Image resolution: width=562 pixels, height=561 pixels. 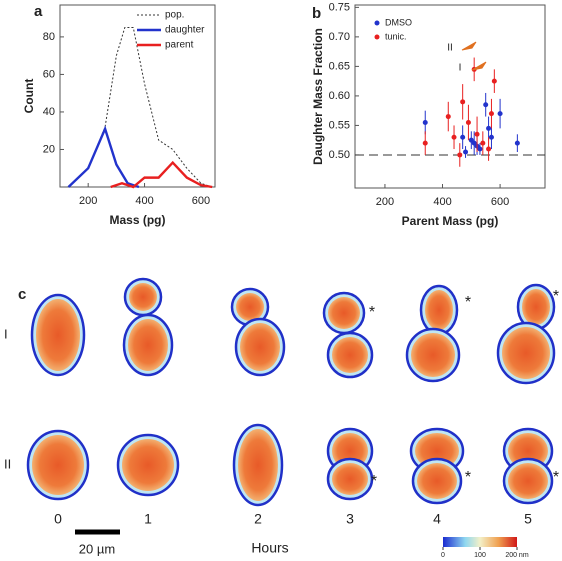 I want to click on scale-bar-label: 20 µm, so click(x=97, y=548).